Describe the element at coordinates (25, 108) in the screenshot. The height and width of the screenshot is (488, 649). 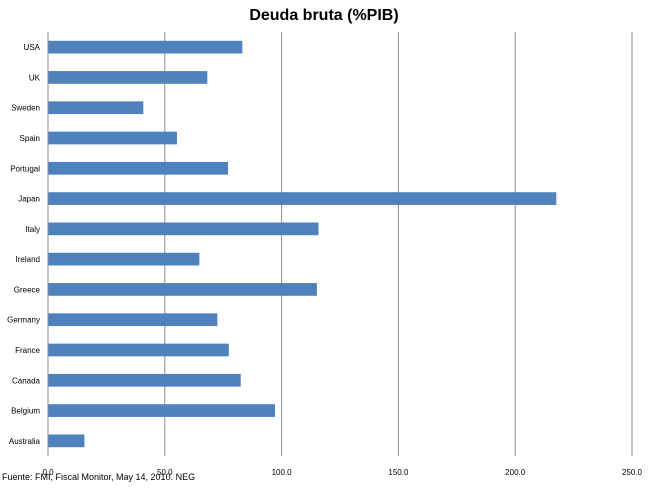
I see `category-label: Sweden` at that location.